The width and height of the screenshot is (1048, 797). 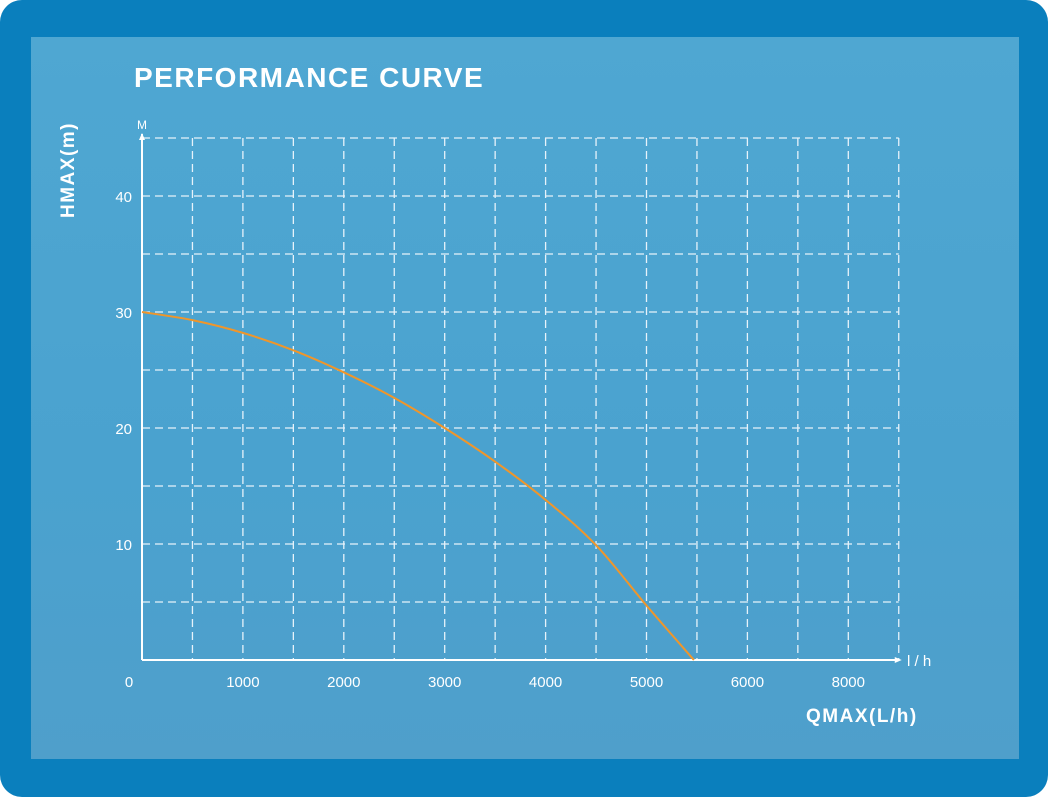 What do you see at coordinates (343, 682) in the screenshot?
I see `x-tick-label: 2000` at bounding box center [343, 682].